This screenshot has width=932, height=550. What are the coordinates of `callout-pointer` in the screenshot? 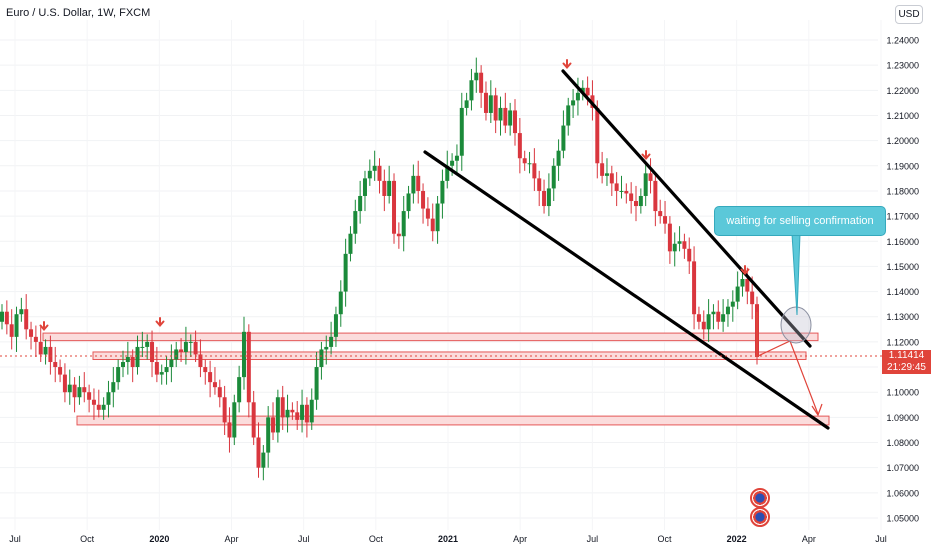 It's located at (796, 274).